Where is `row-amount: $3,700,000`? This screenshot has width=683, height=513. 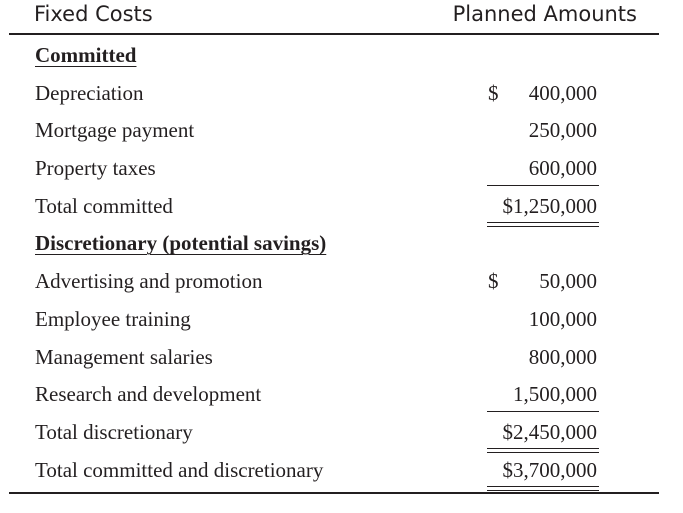 row-amount: $3,700,000 is located at coordinates (550, 470).